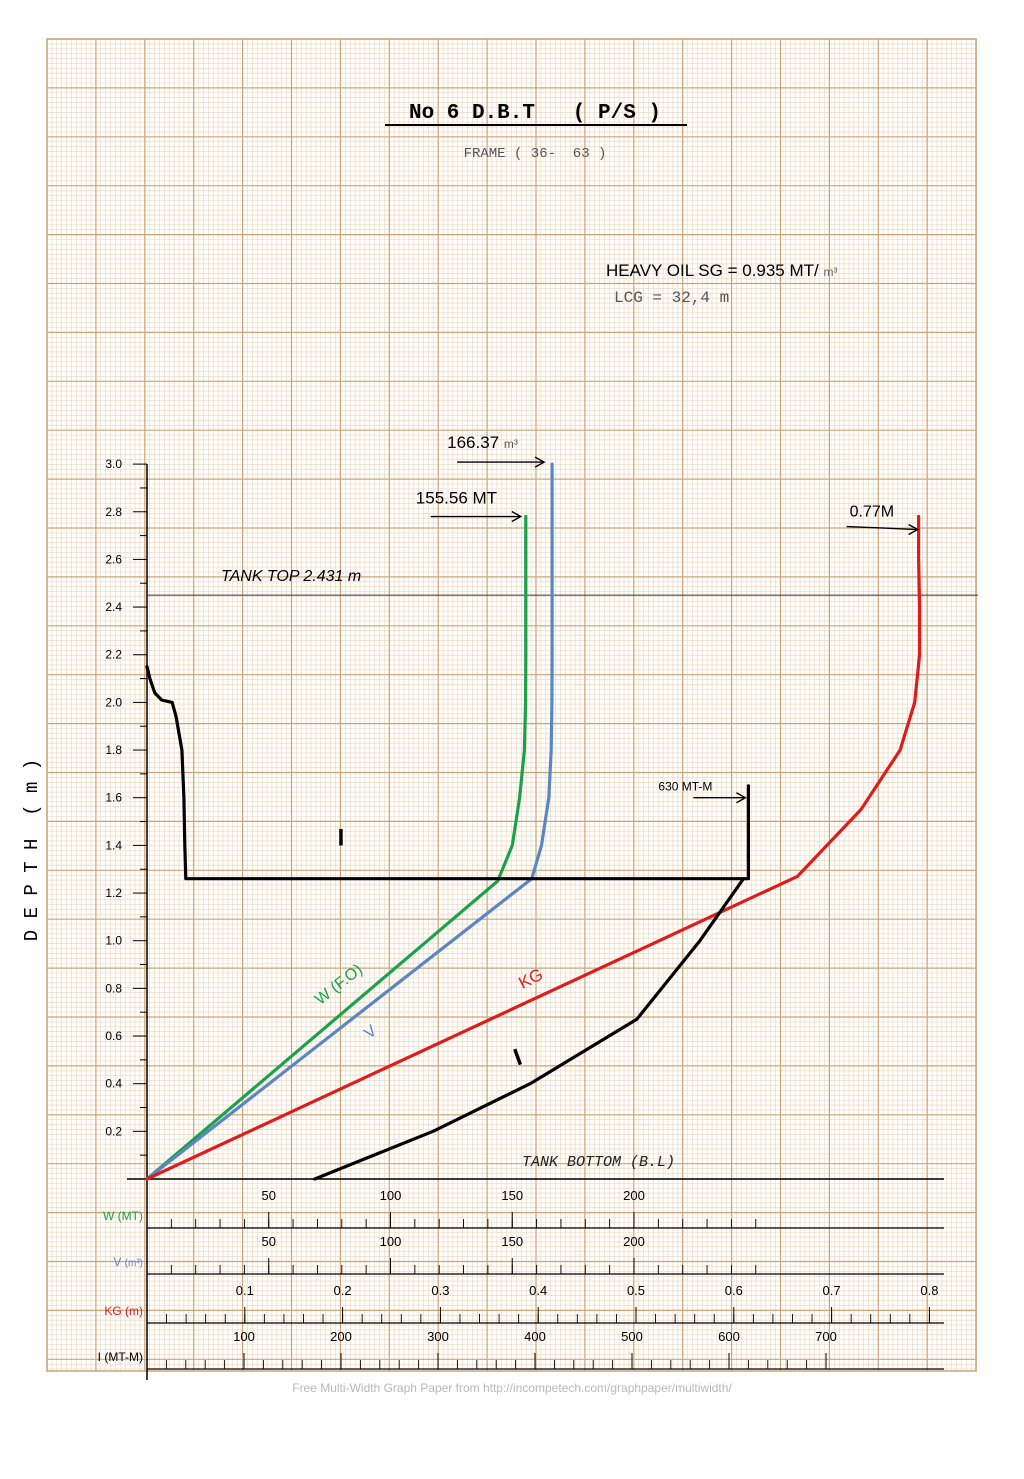 The image size is (1024, 1479). What do you see at coordinates (244, 1336) in the screenshot?
I see `i-scale-tick-label: 100` at bounding box center [244, 1336].